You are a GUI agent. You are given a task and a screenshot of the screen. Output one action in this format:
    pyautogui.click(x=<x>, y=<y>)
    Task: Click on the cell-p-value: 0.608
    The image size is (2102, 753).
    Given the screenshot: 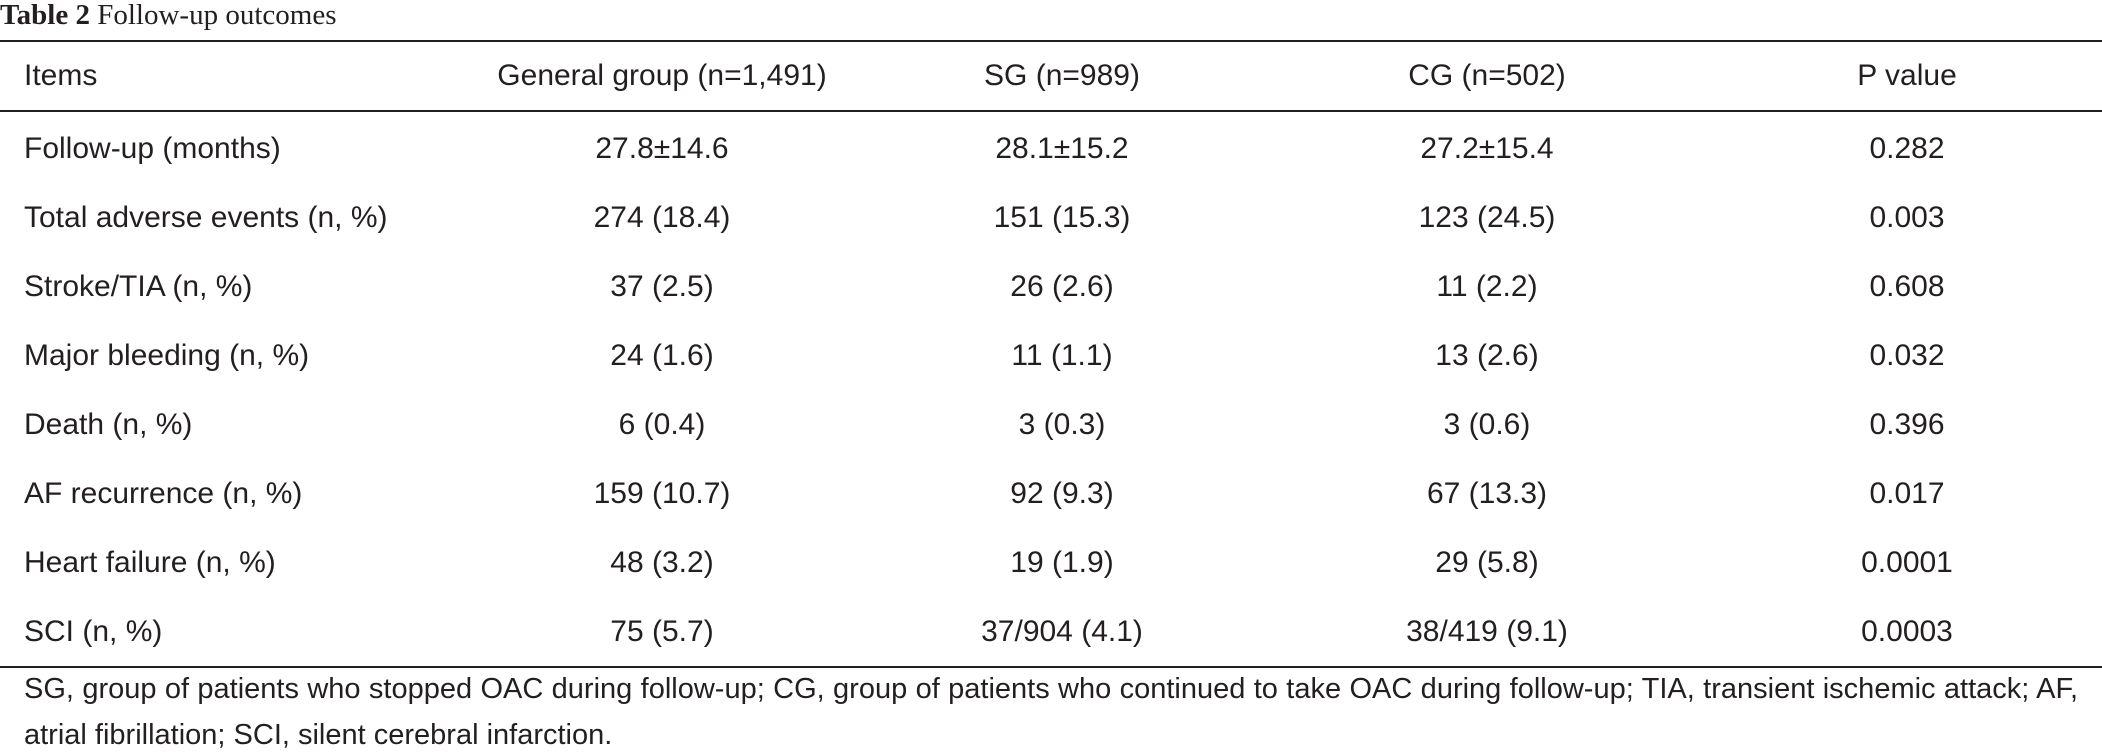 What is the action you would take?
    pyautogui.click(x=1907, y=286)
    